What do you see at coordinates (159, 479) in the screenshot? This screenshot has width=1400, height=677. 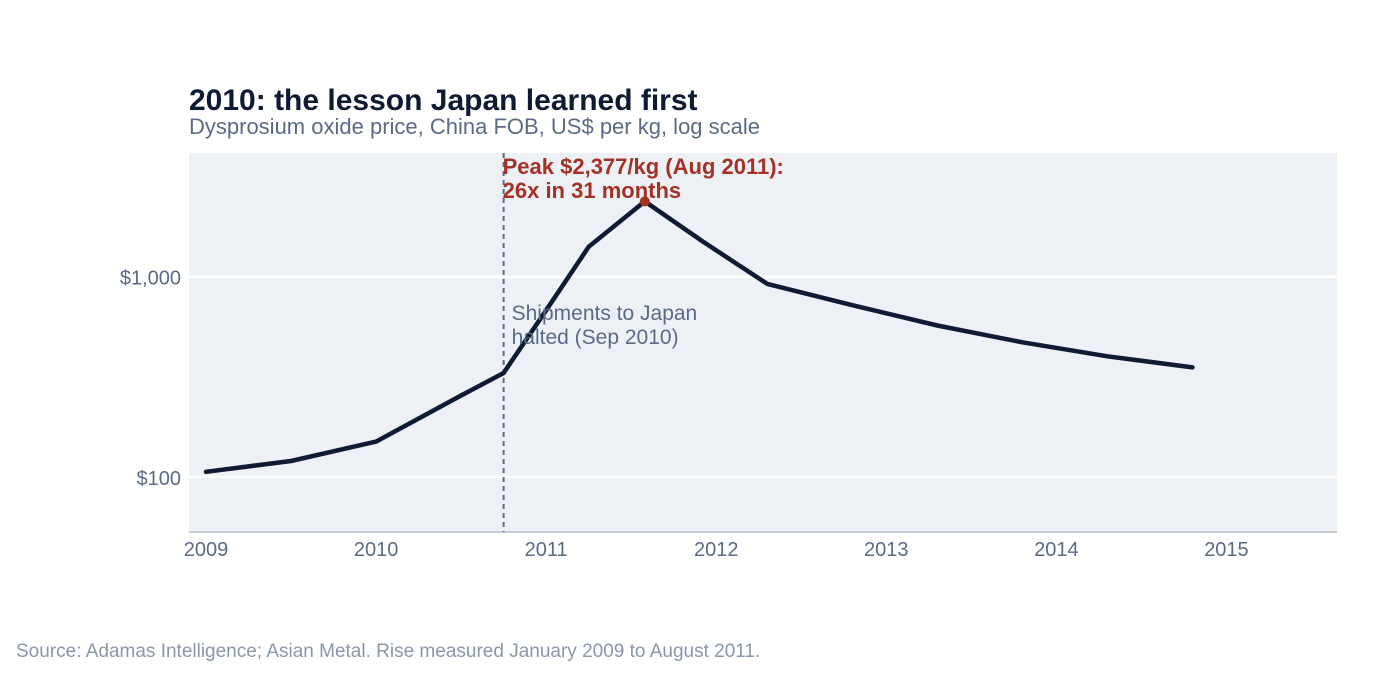 I see `y-tick-label-0: $100` at bounding box center [159, 479].